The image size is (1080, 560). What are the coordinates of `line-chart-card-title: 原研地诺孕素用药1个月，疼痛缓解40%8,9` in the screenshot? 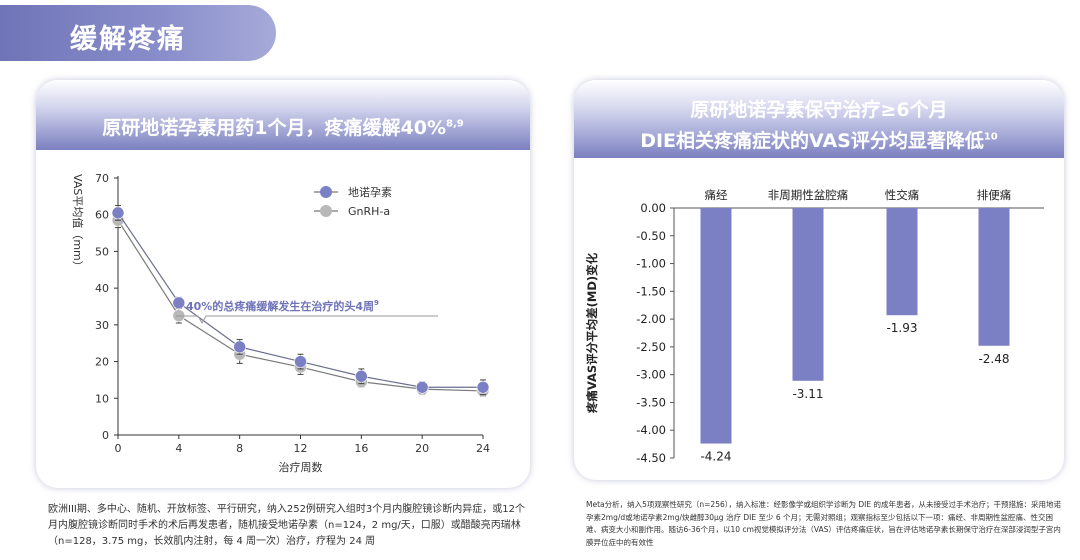 It's located at (283, 126).